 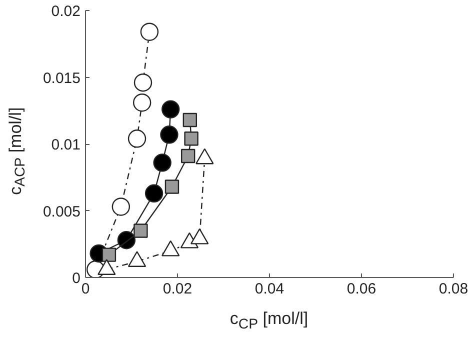 I want to click on x-axis-title: c$_{CP}$ [mol/l], so click(x=269, y=321).